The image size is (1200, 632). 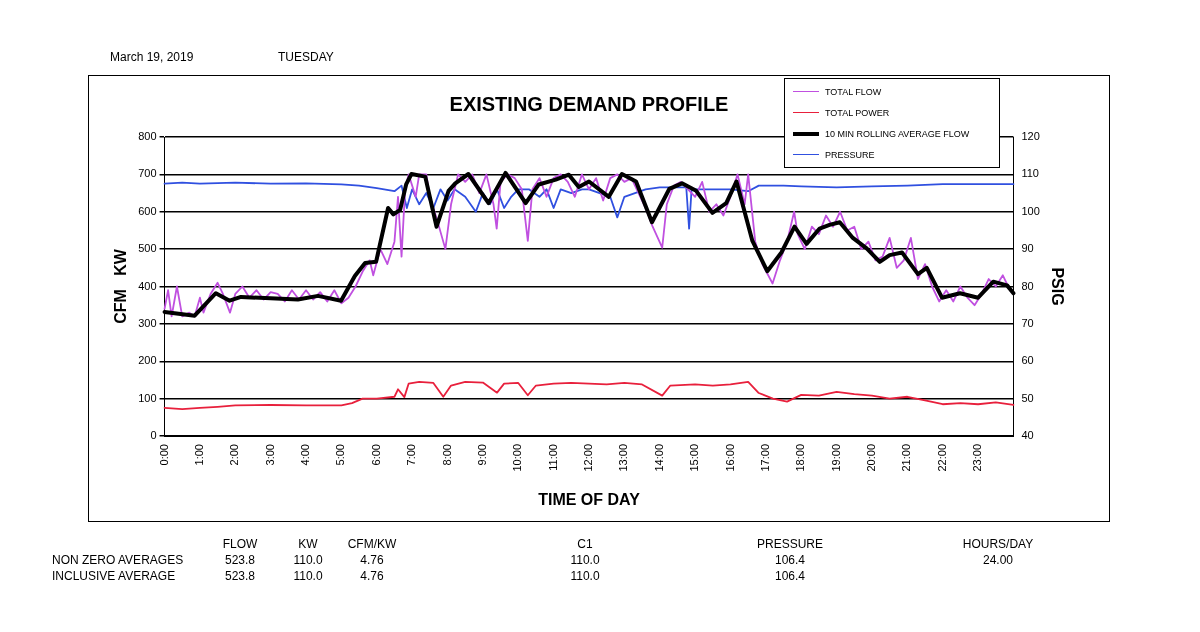 I want to click on y-tick-label: 800, so click(x=147, y=136).